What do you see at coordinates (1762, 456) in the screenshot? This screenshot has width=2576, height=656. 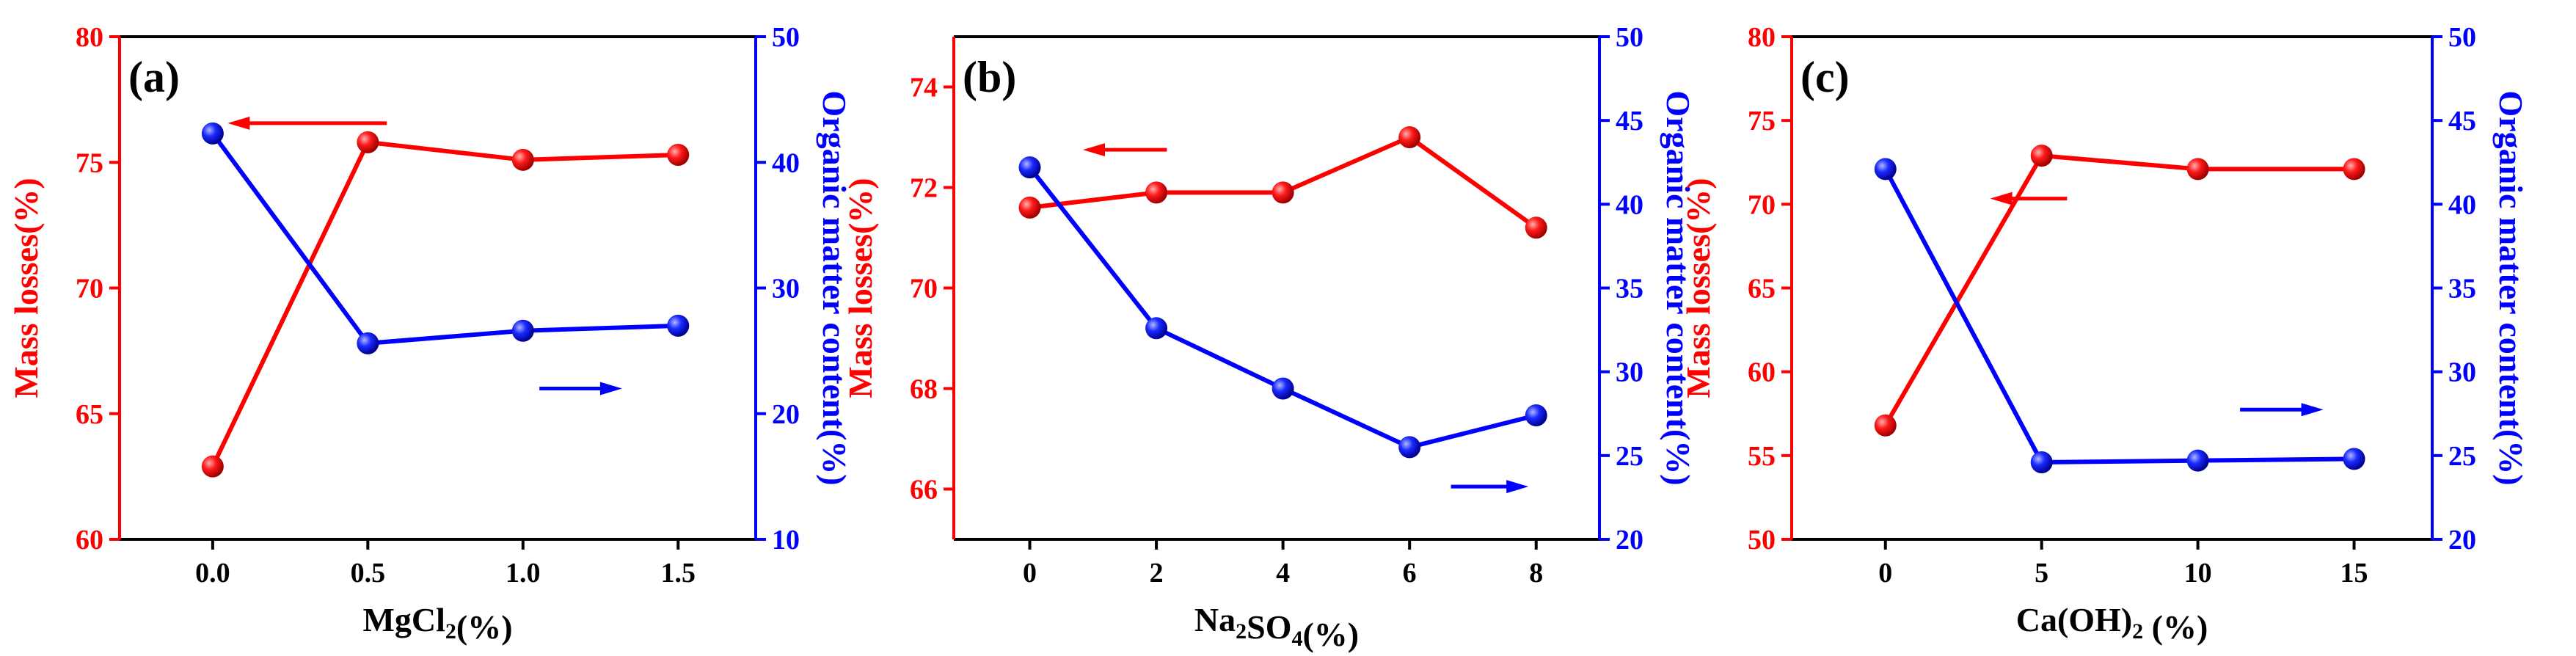 I see `left-y-tick-label: 55` at bounding box center [1762, 456].